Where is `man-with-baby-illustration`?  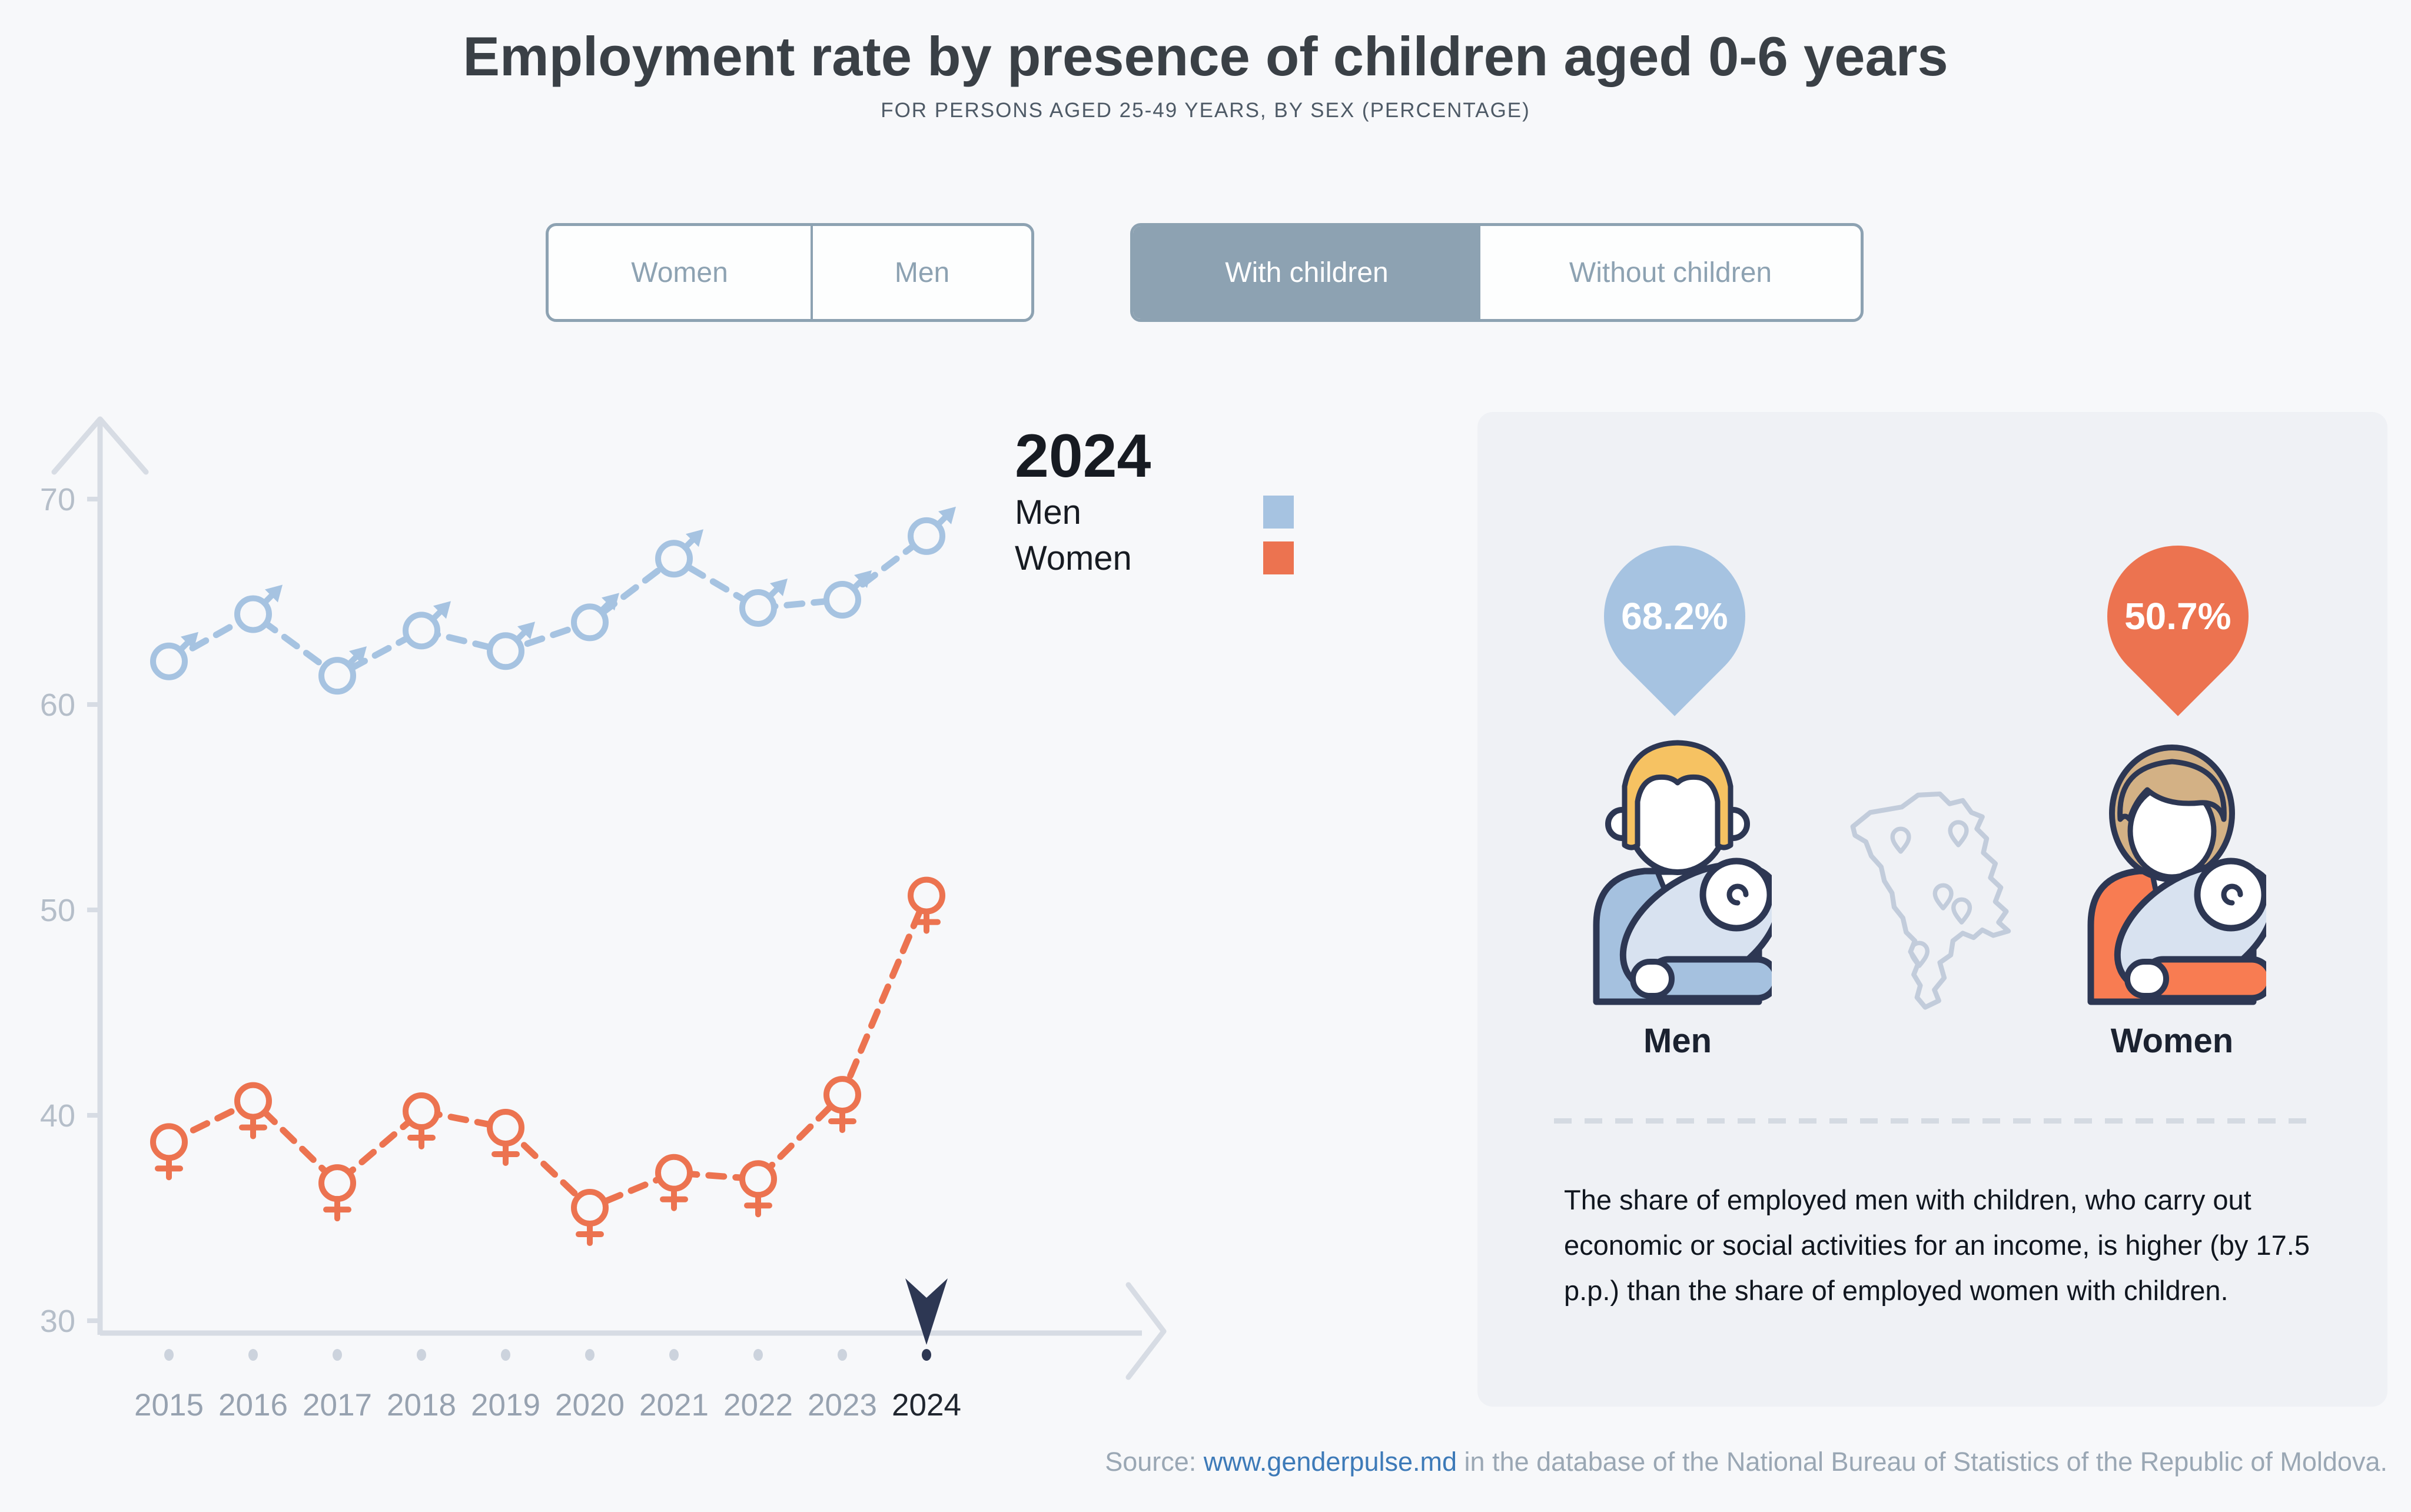 man-with-baby-illustration is located at coordinates (1682, 873).